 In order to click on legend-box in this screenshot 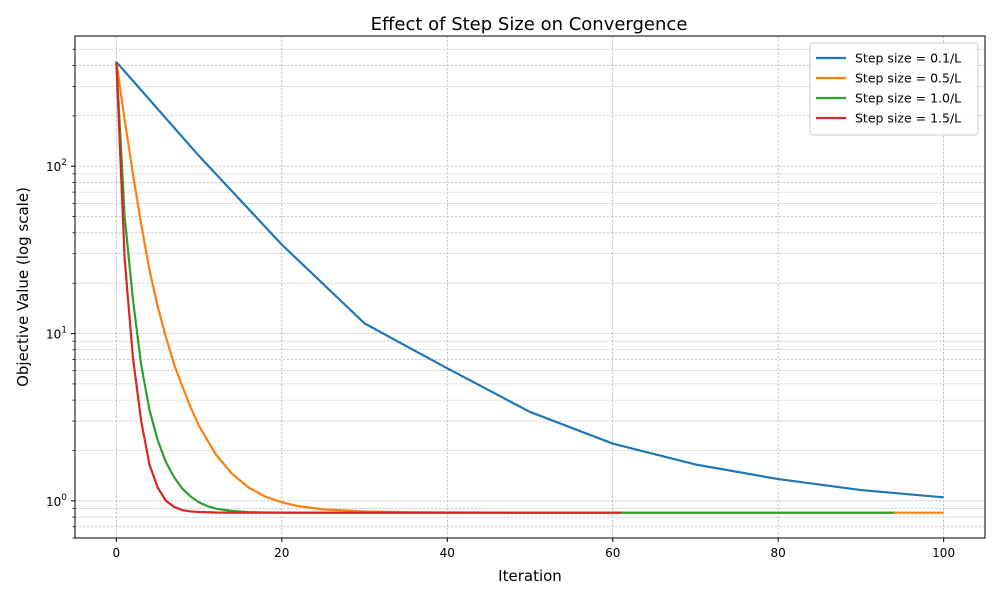, I will do `click(894, 89)`.